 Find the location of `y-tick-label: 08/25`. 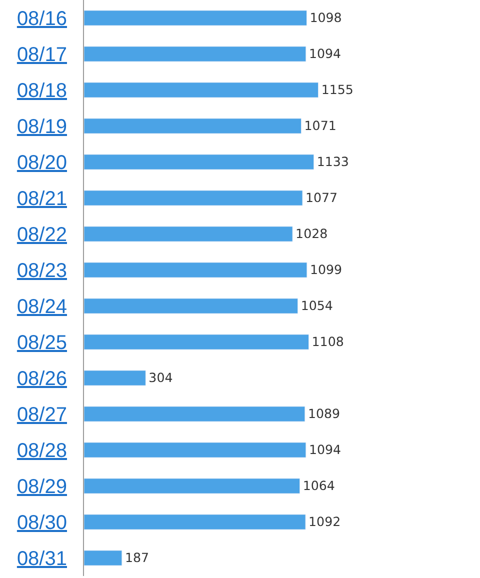

y-tick-label: 08/25 is located at coordinates (41, 343).